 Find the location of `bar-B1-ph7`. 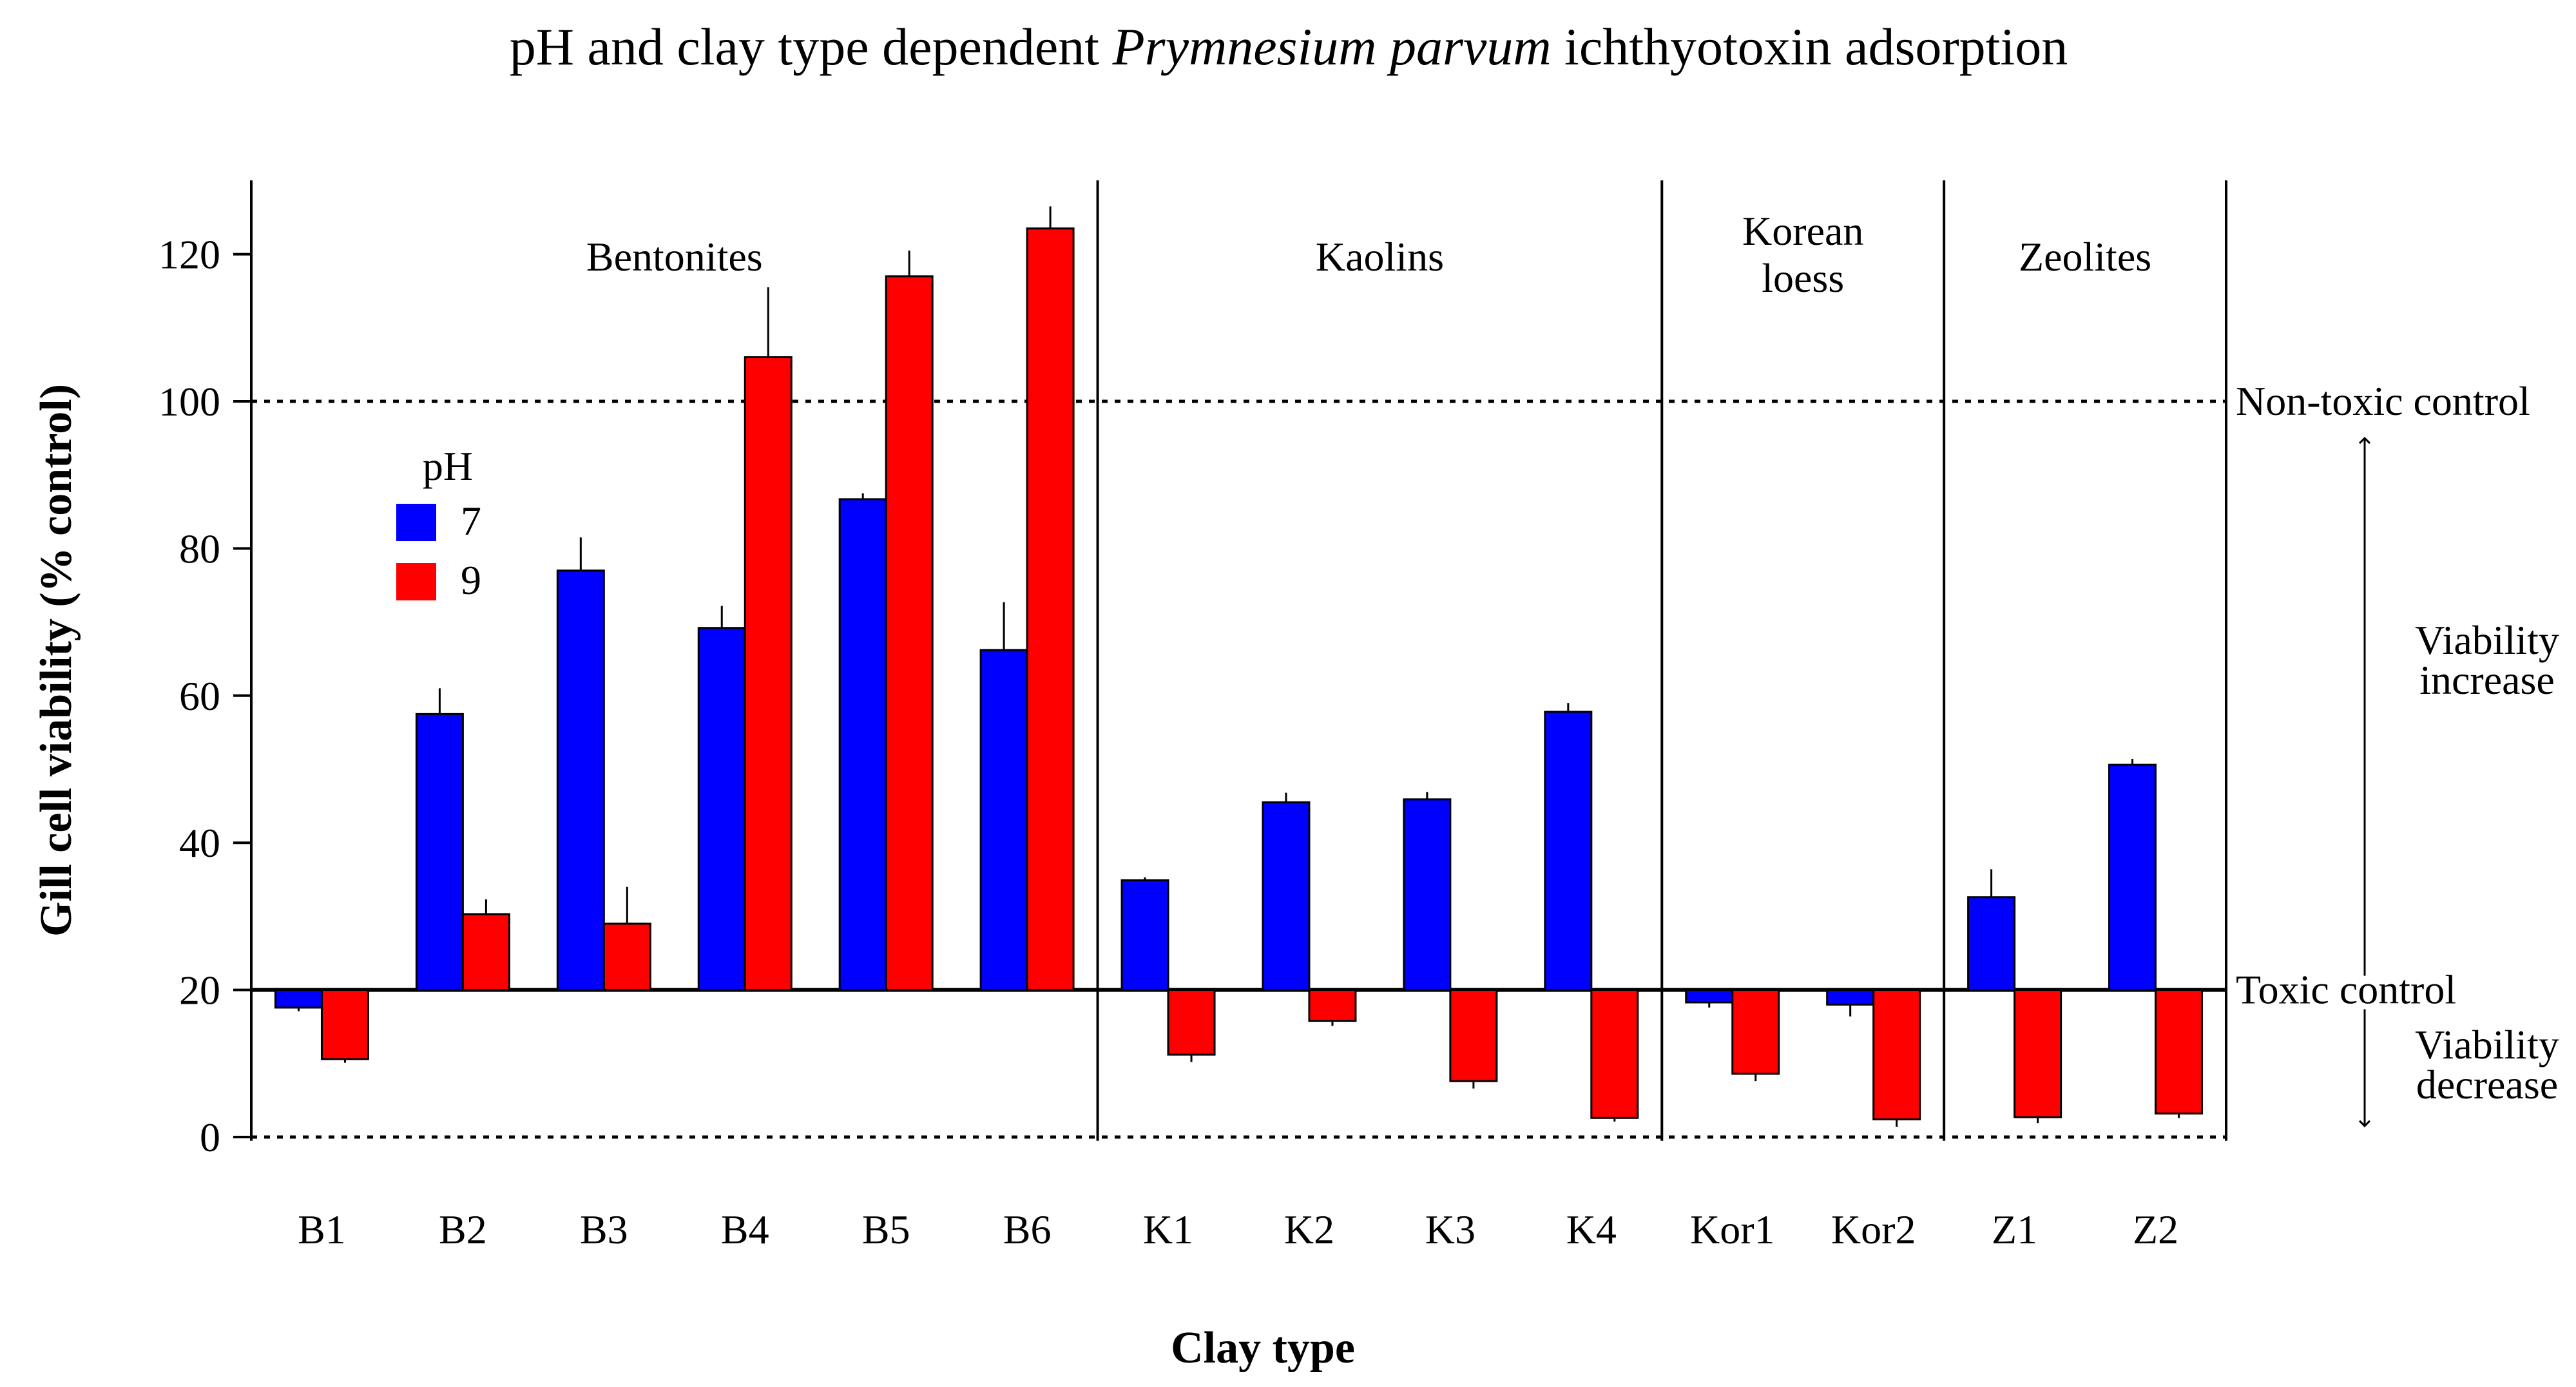

bar-B1-ph7 is located at coordinates (299, 999).